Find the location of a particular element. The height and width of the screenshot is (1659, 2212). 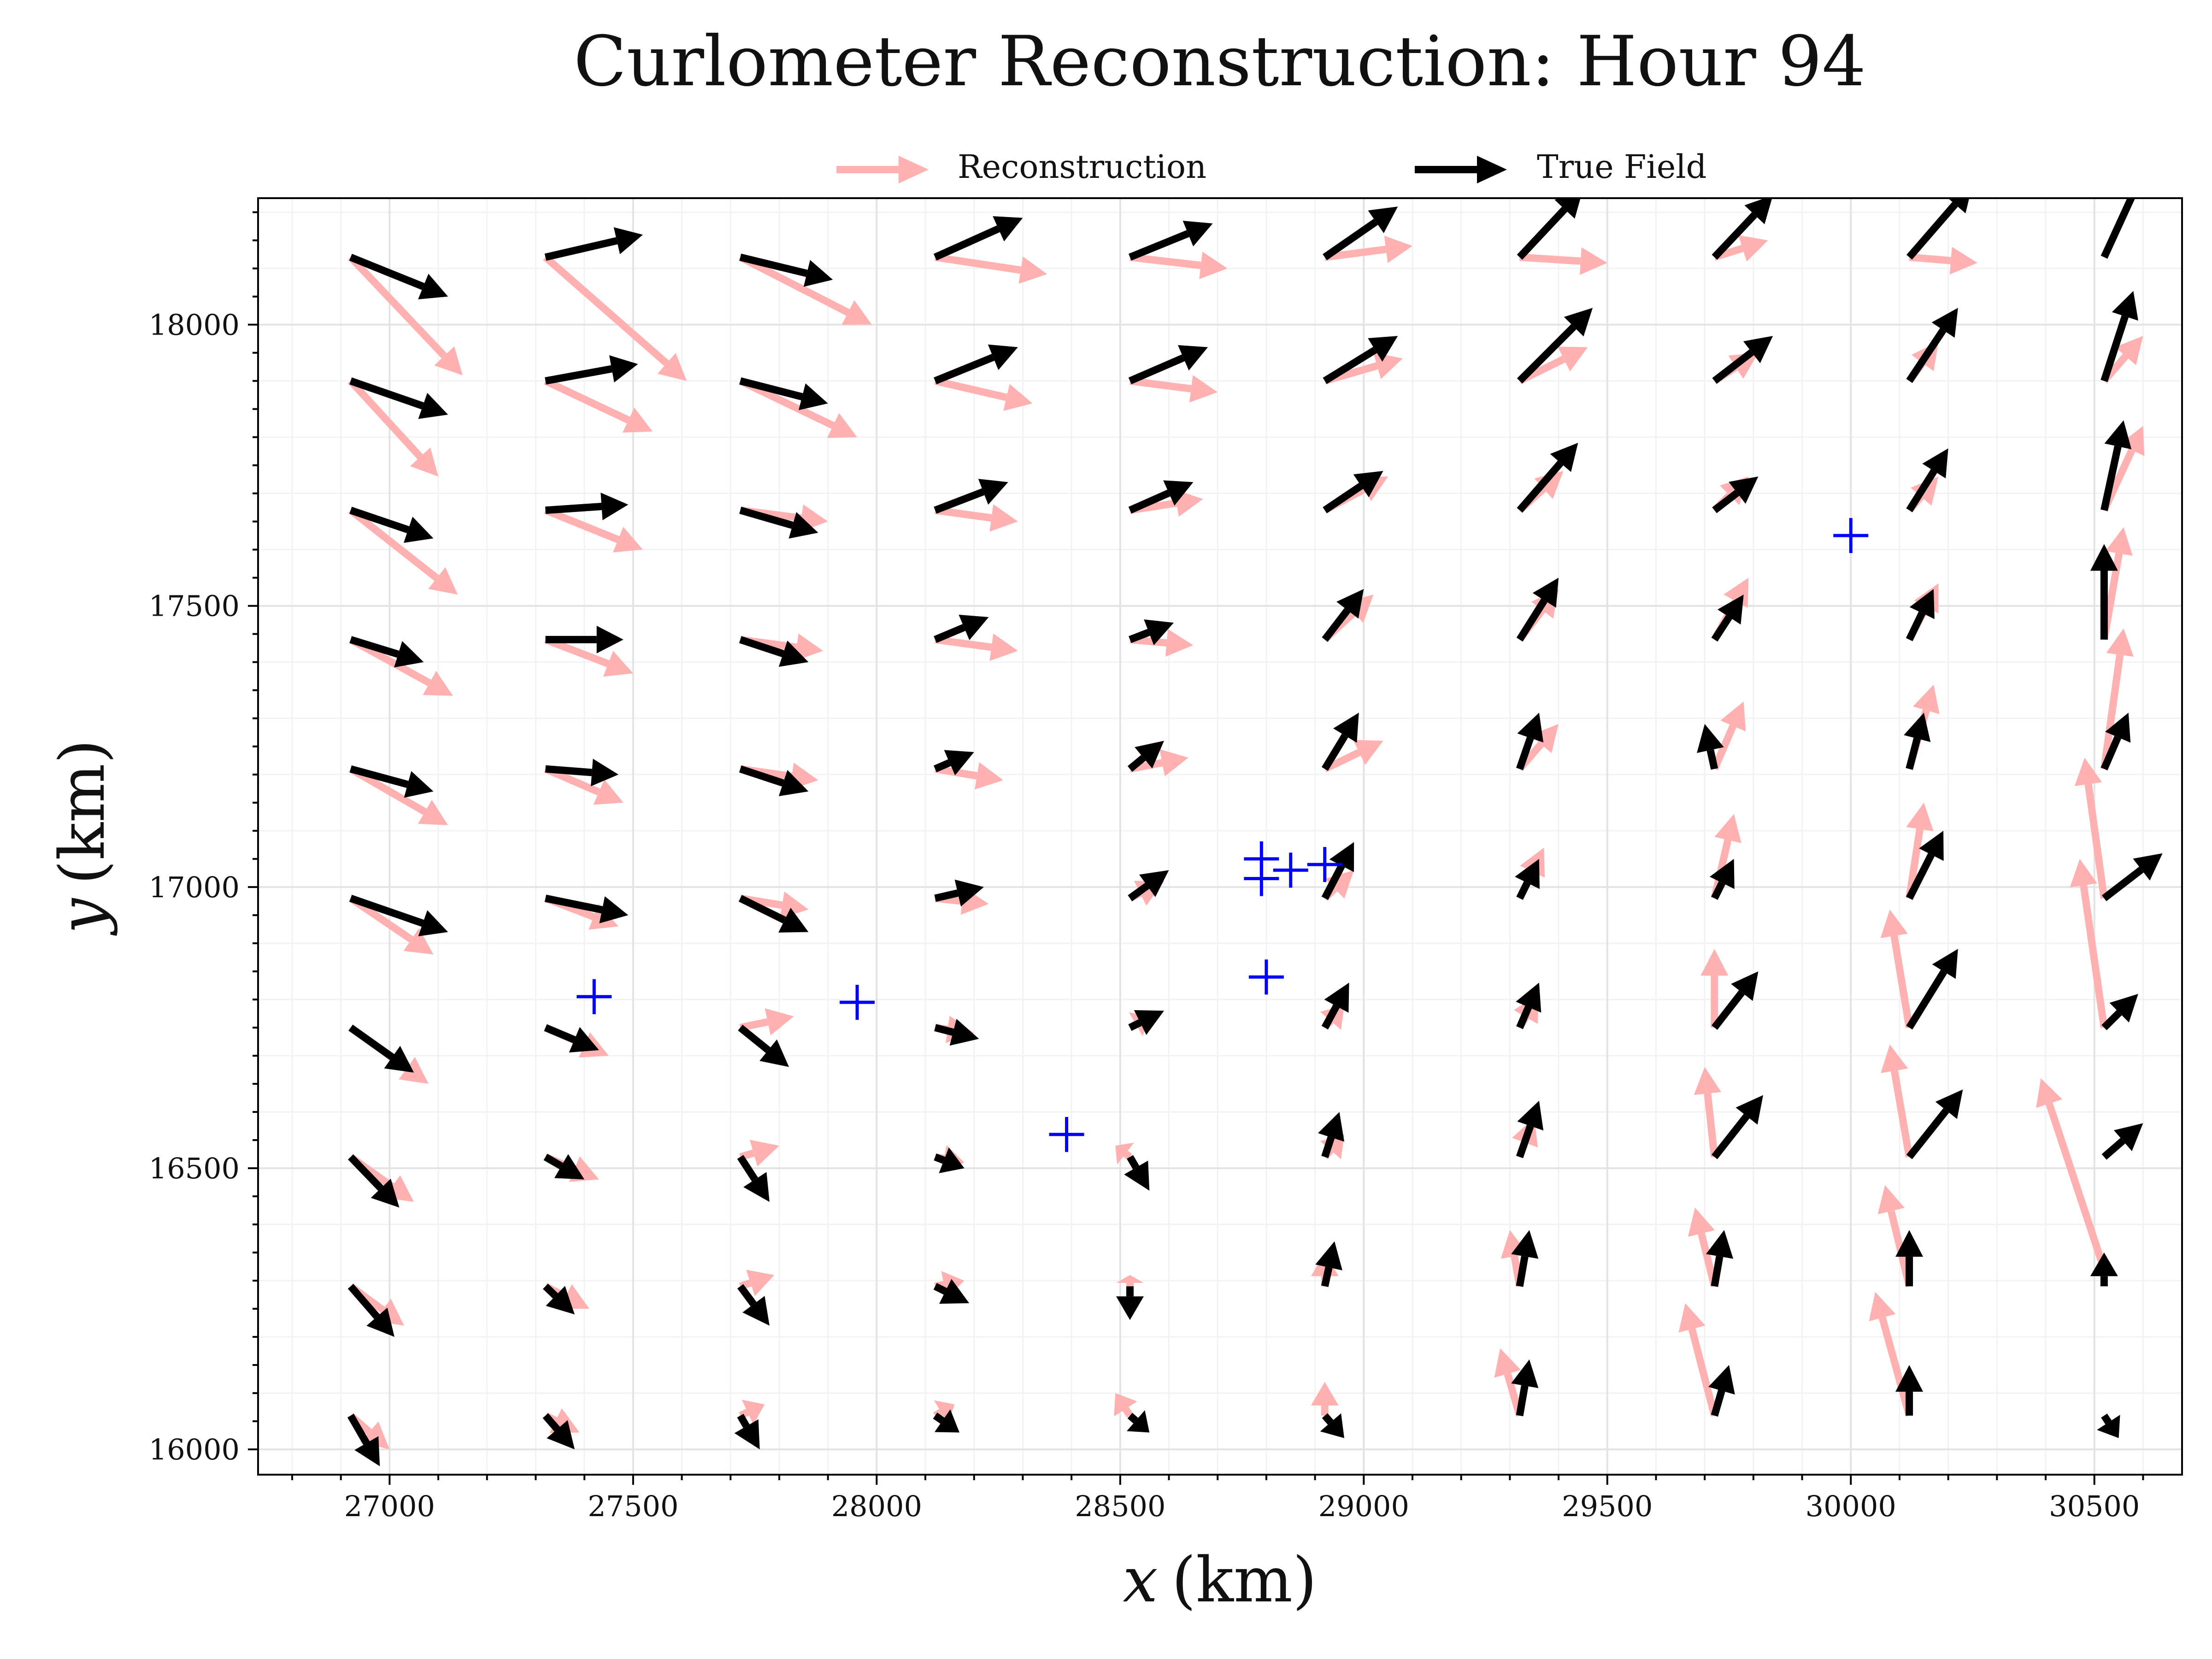

y-axis-variable: y is located at coordinates (82, 917).